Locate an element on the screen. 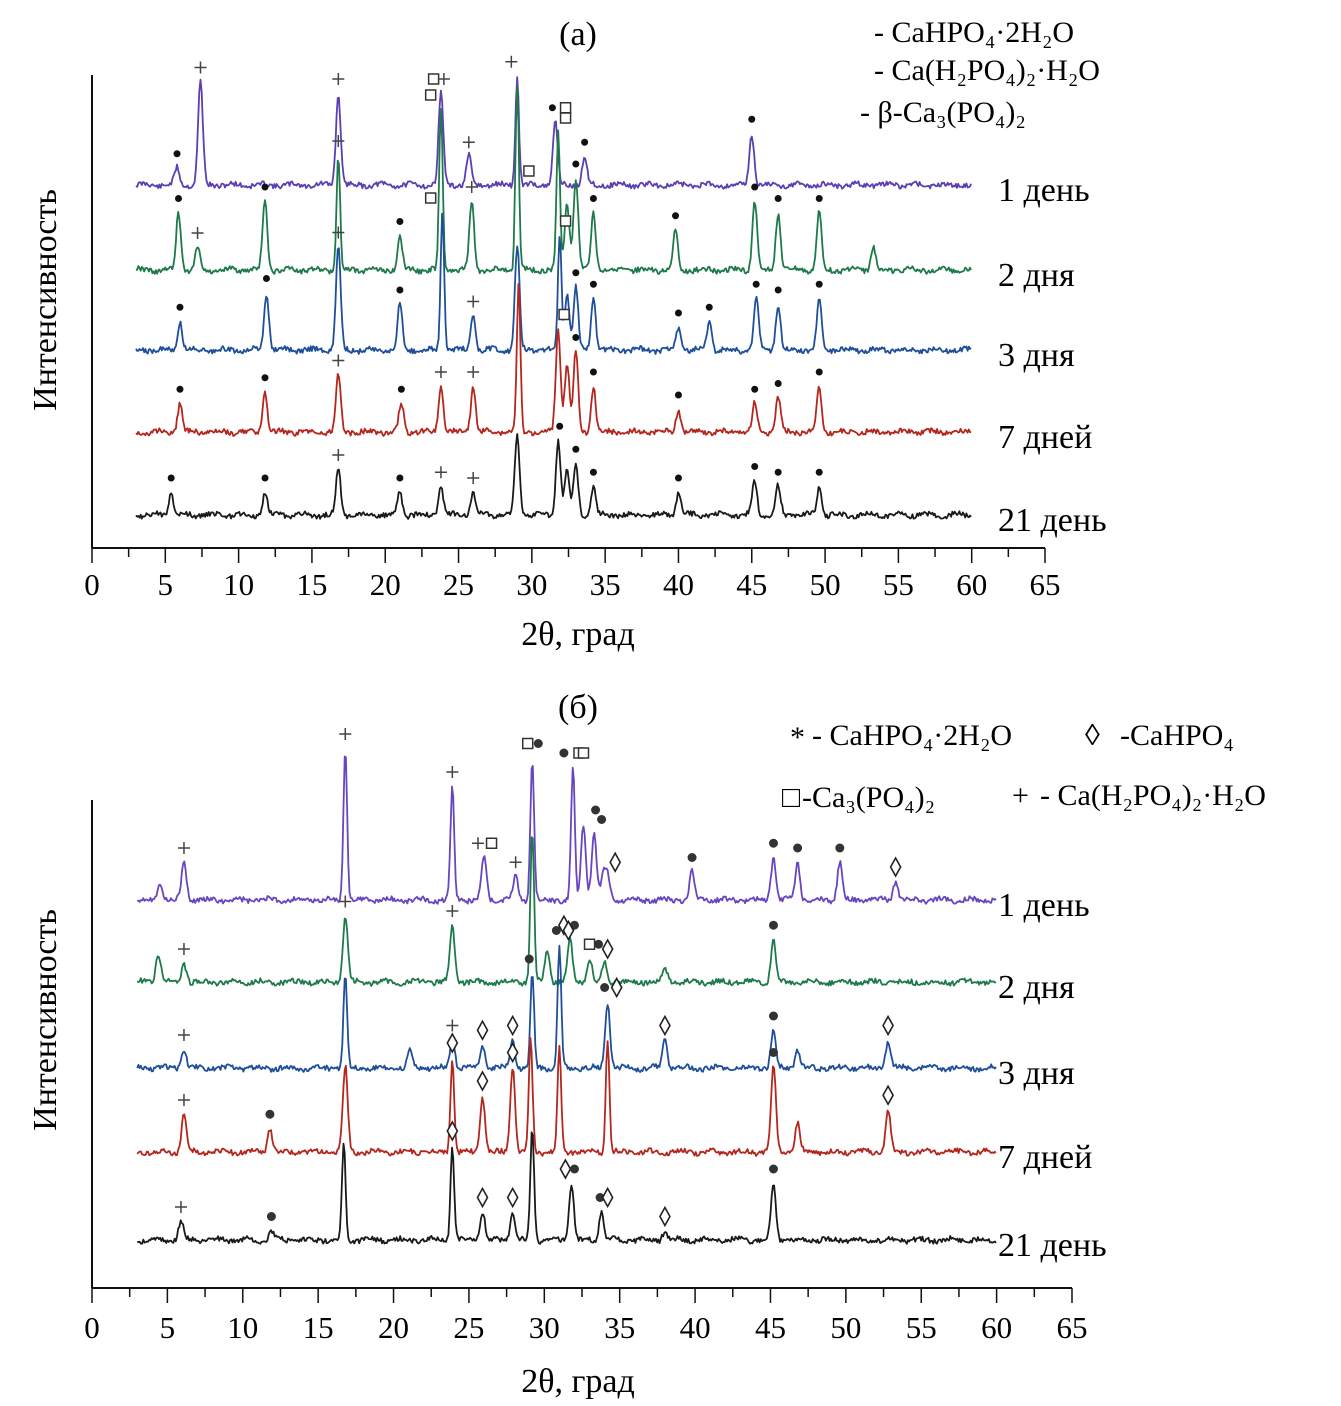 The image size is (1341, 1406). legend-b-item-4: - Ca(H₂PO₄)₂·H₂O is located at coordinates (1153, 795).